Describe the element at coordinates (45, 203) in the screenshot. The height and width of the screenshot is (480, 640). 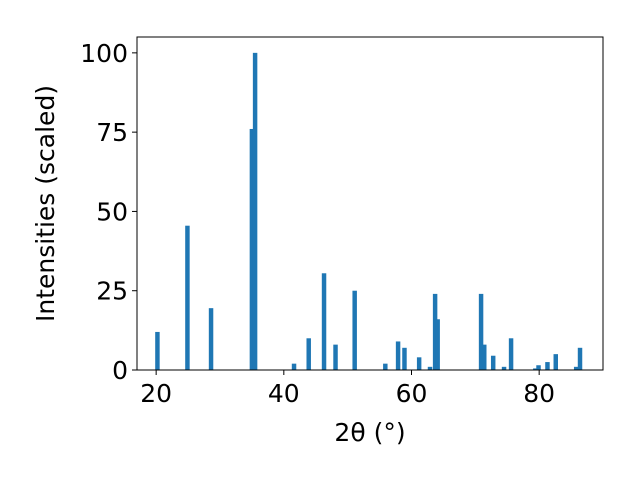
I see `y-axis-label: Intensities (scaled)` at that location.